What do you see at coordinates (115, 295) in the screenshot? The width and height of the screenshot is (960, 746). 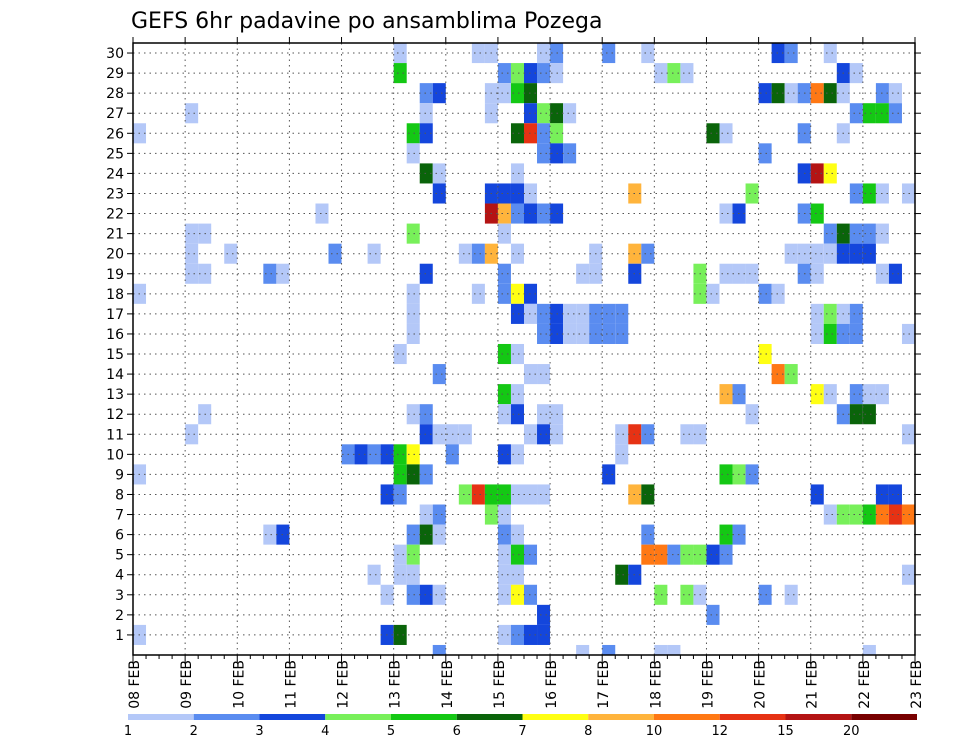 I see `y-tick-label: 18` at bounding box center [115, 295].